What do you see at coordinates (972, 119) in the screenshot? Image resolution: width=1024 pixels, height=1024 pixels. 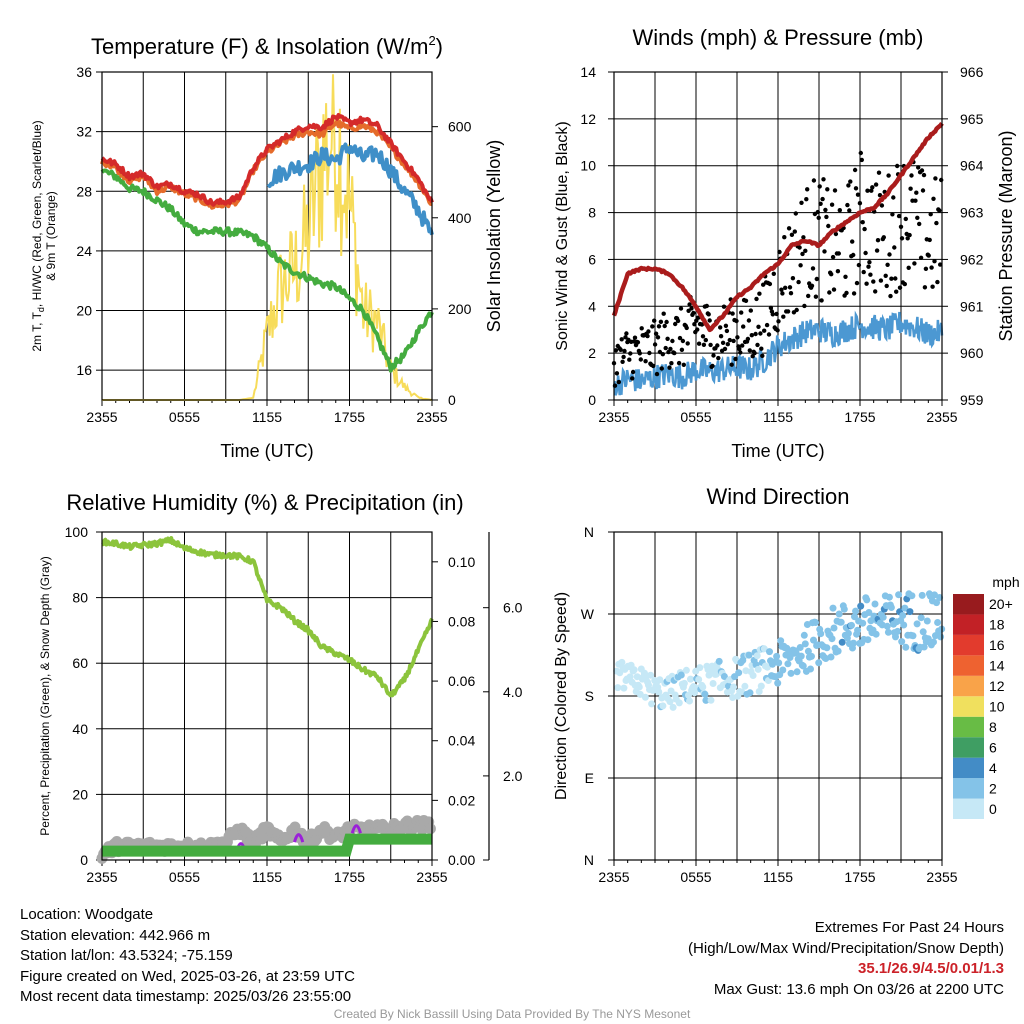 I see `y-tick-label-right: 965` at bounding box center [972, 119].